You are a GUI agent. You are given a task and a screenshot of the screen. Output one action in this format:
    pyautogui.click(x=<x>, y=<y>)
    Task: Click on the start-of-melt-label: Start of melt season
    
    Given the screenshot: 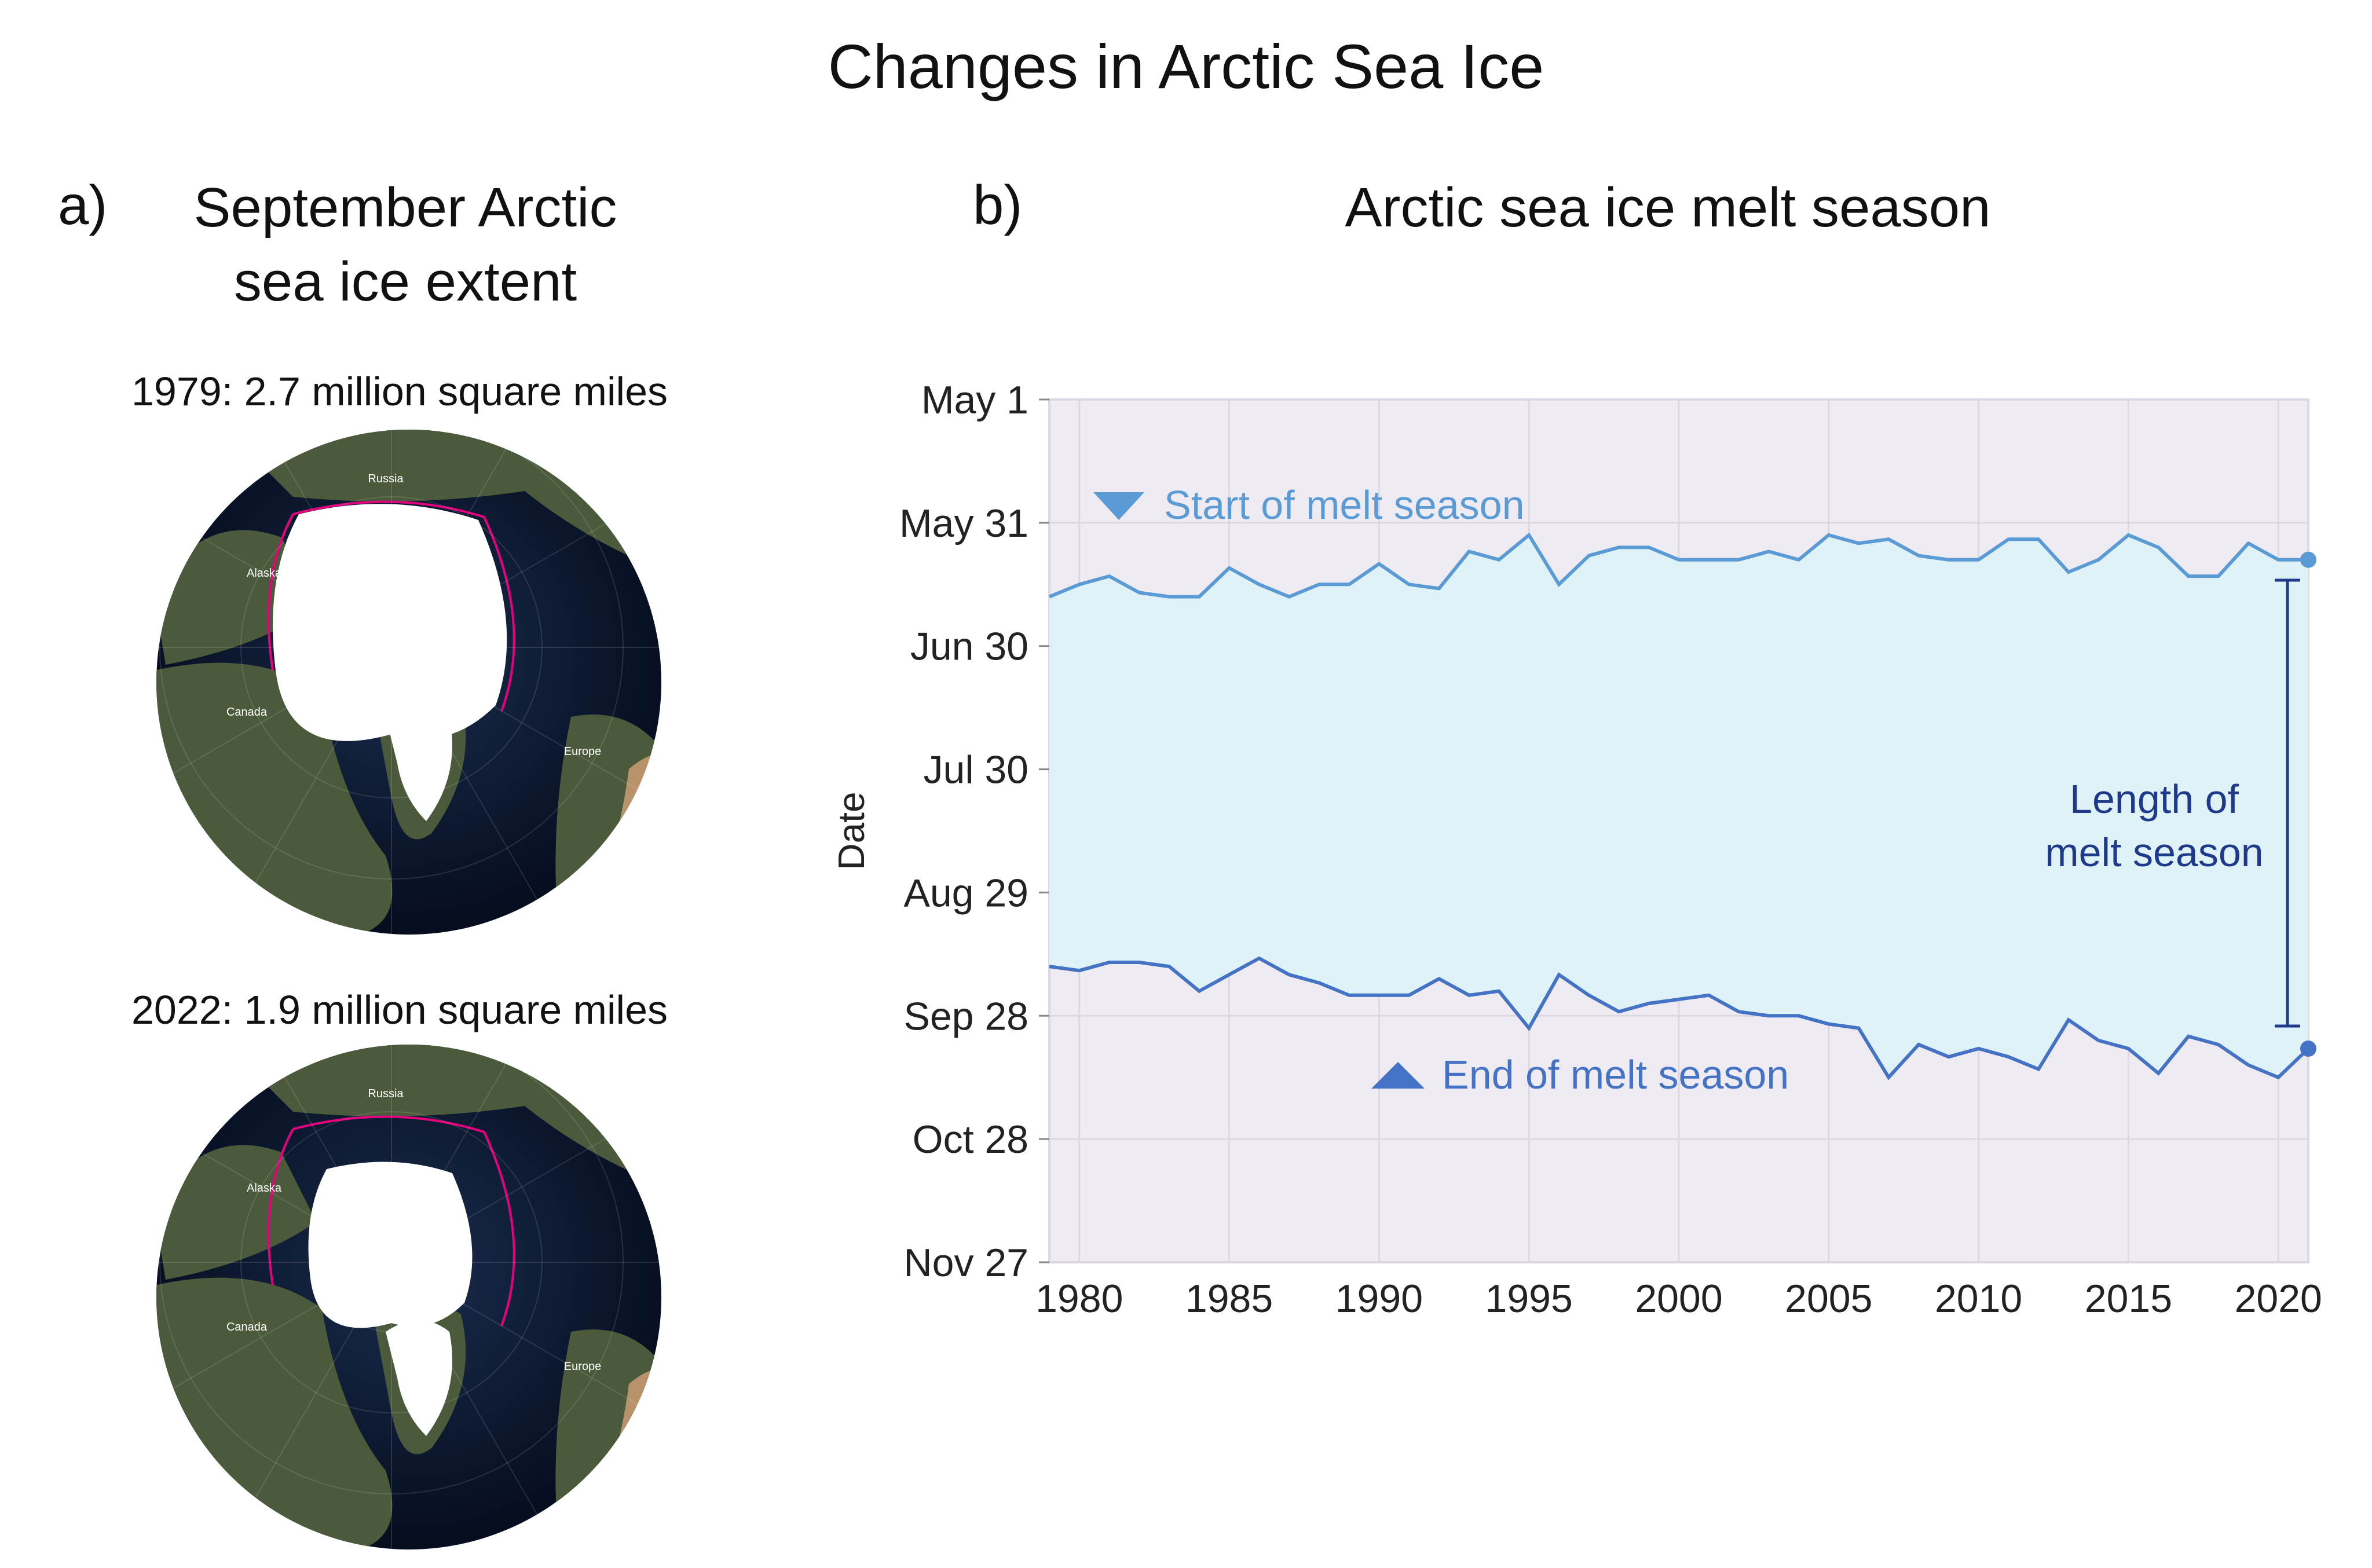 What is the action you would take?
    pyautogui.click(x=1344, y=504)
    